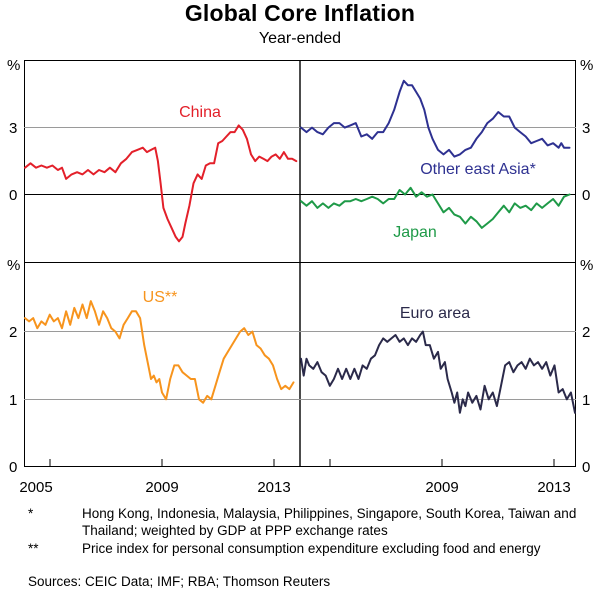  I want to click on series-line-us, so click(159, 352).